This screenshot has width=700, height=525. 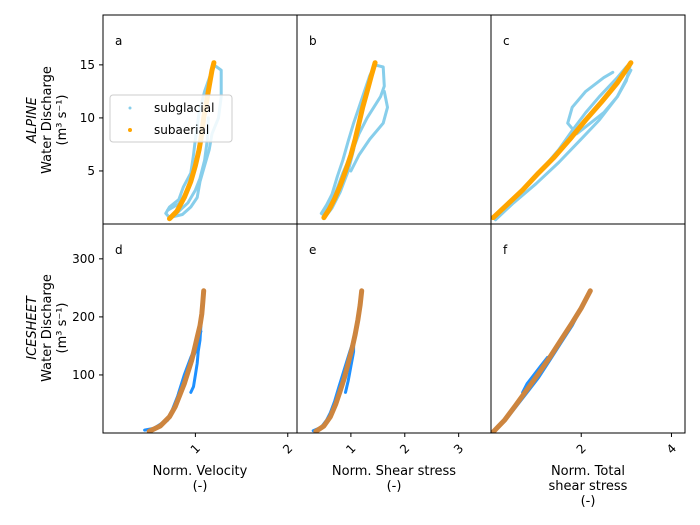 I want to click on col-0-xtick-label: 2, so click(x=287, y=448).